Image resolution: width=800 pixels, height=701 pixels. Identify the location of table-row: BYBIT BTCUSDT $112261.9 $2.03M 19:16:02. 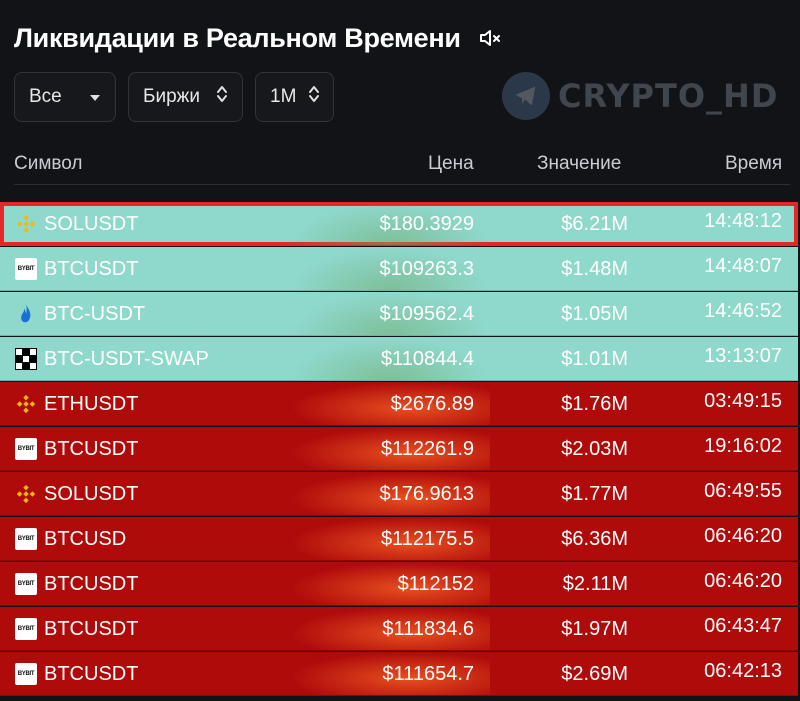
(399, 449).